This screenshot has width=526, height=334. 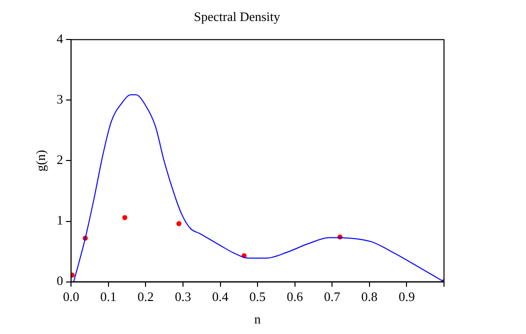 What do you see at coordinates (108, 296) in the screenshot?
I see `x-tick-label: 0.1` at bounding box center [108, 296].